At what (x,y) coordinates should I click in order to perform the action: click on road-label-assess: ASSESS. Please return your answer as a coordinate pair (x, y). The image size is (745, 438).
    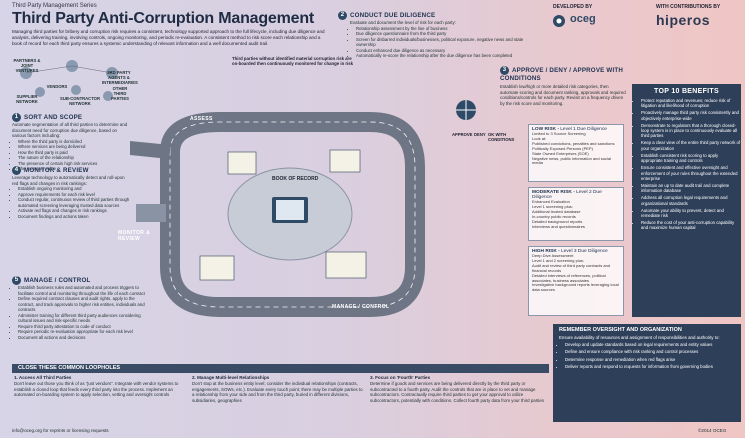
    Looking at the image, I should click on (201, 119).